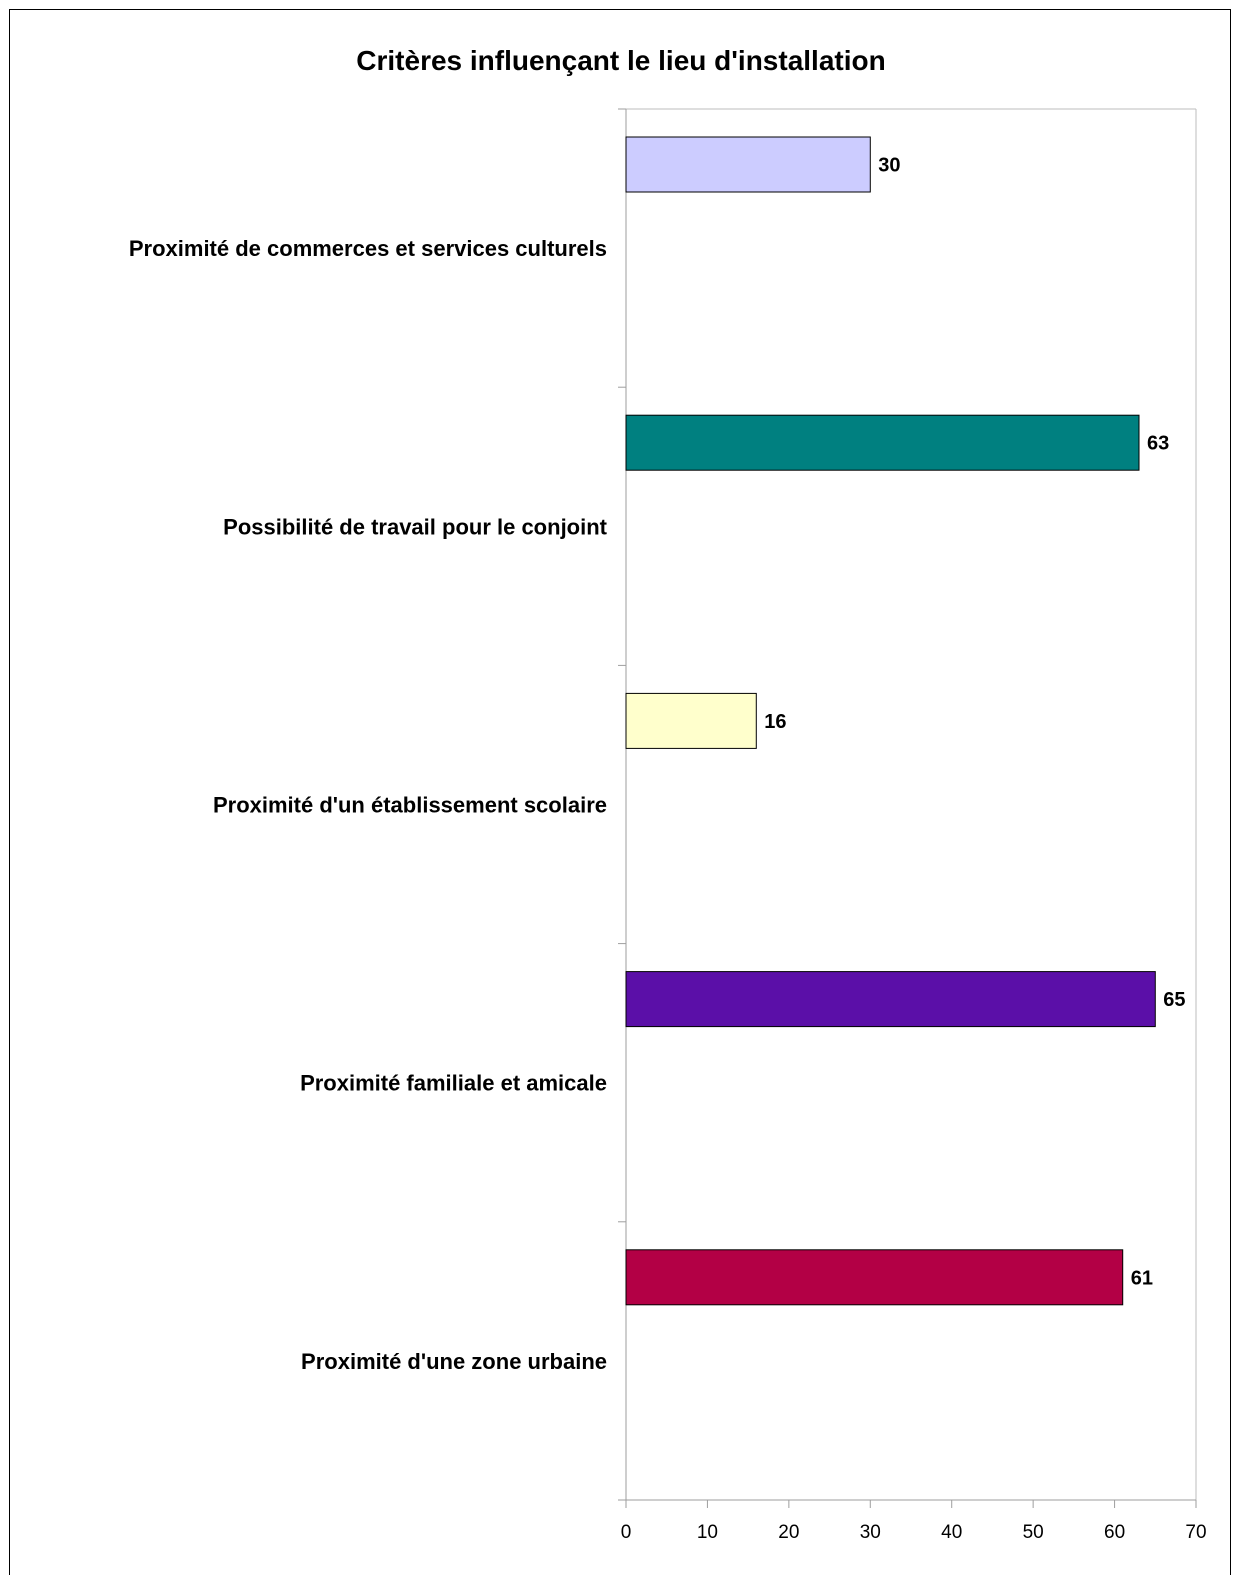  What do you see at coordinates (410, 805) in the screenshot?
I see `category-label: Proximité d'un établissement scolaire` at bounding box center [410, 805].